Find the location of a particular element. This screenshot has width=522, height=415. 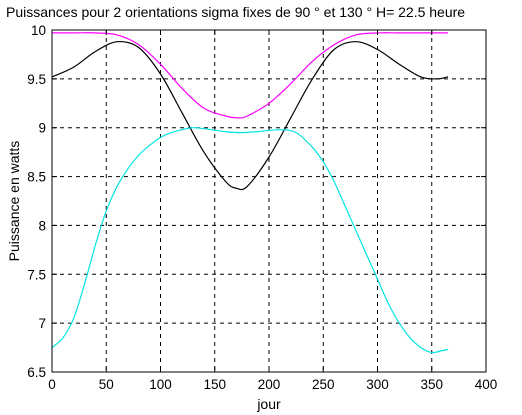

y-axis-label: Puissance en watts is located at coordinates (14, 201).